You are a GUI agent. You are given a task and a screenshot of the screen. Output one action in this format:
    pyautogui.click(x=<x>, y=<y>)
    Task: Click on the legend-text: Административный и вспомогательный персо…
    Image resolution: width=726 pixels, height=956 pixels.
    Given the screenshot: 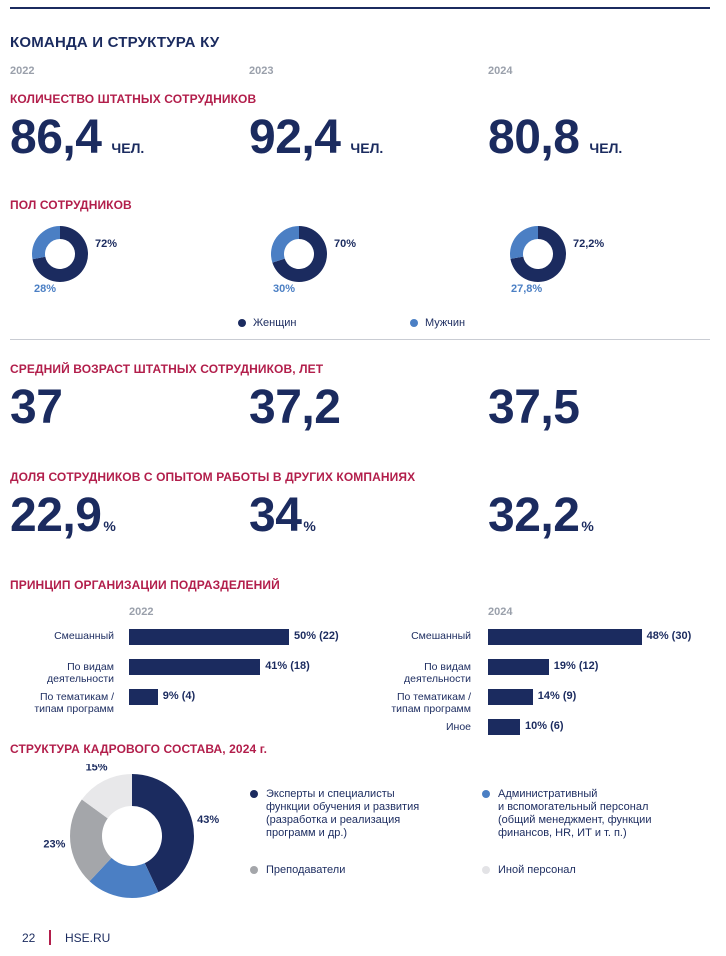 What is the action you would take?
    pyautogui.click(x=574, y=814)
    